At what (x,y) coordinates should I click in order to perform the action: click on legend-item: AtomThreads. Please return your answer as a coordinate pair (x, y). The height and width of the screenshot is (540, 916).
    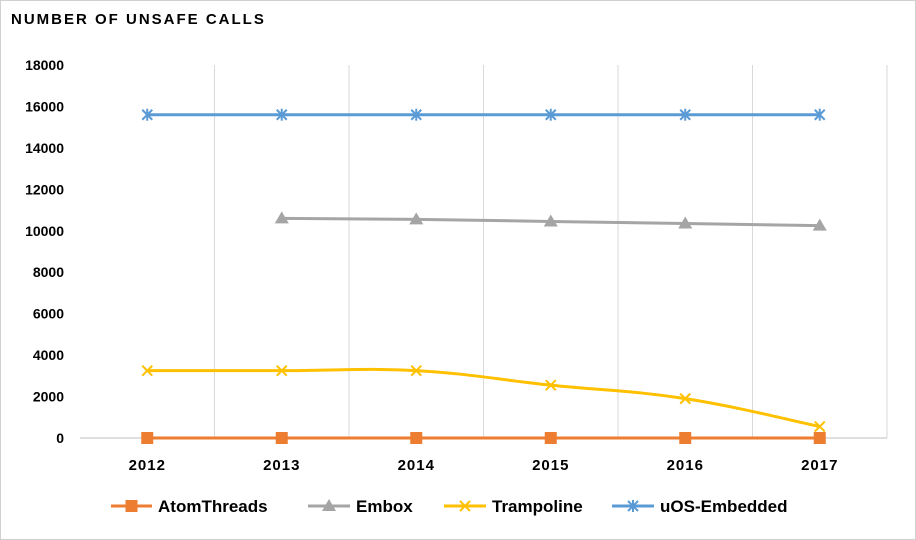
    Looking at the image, I should click on (189, 506).